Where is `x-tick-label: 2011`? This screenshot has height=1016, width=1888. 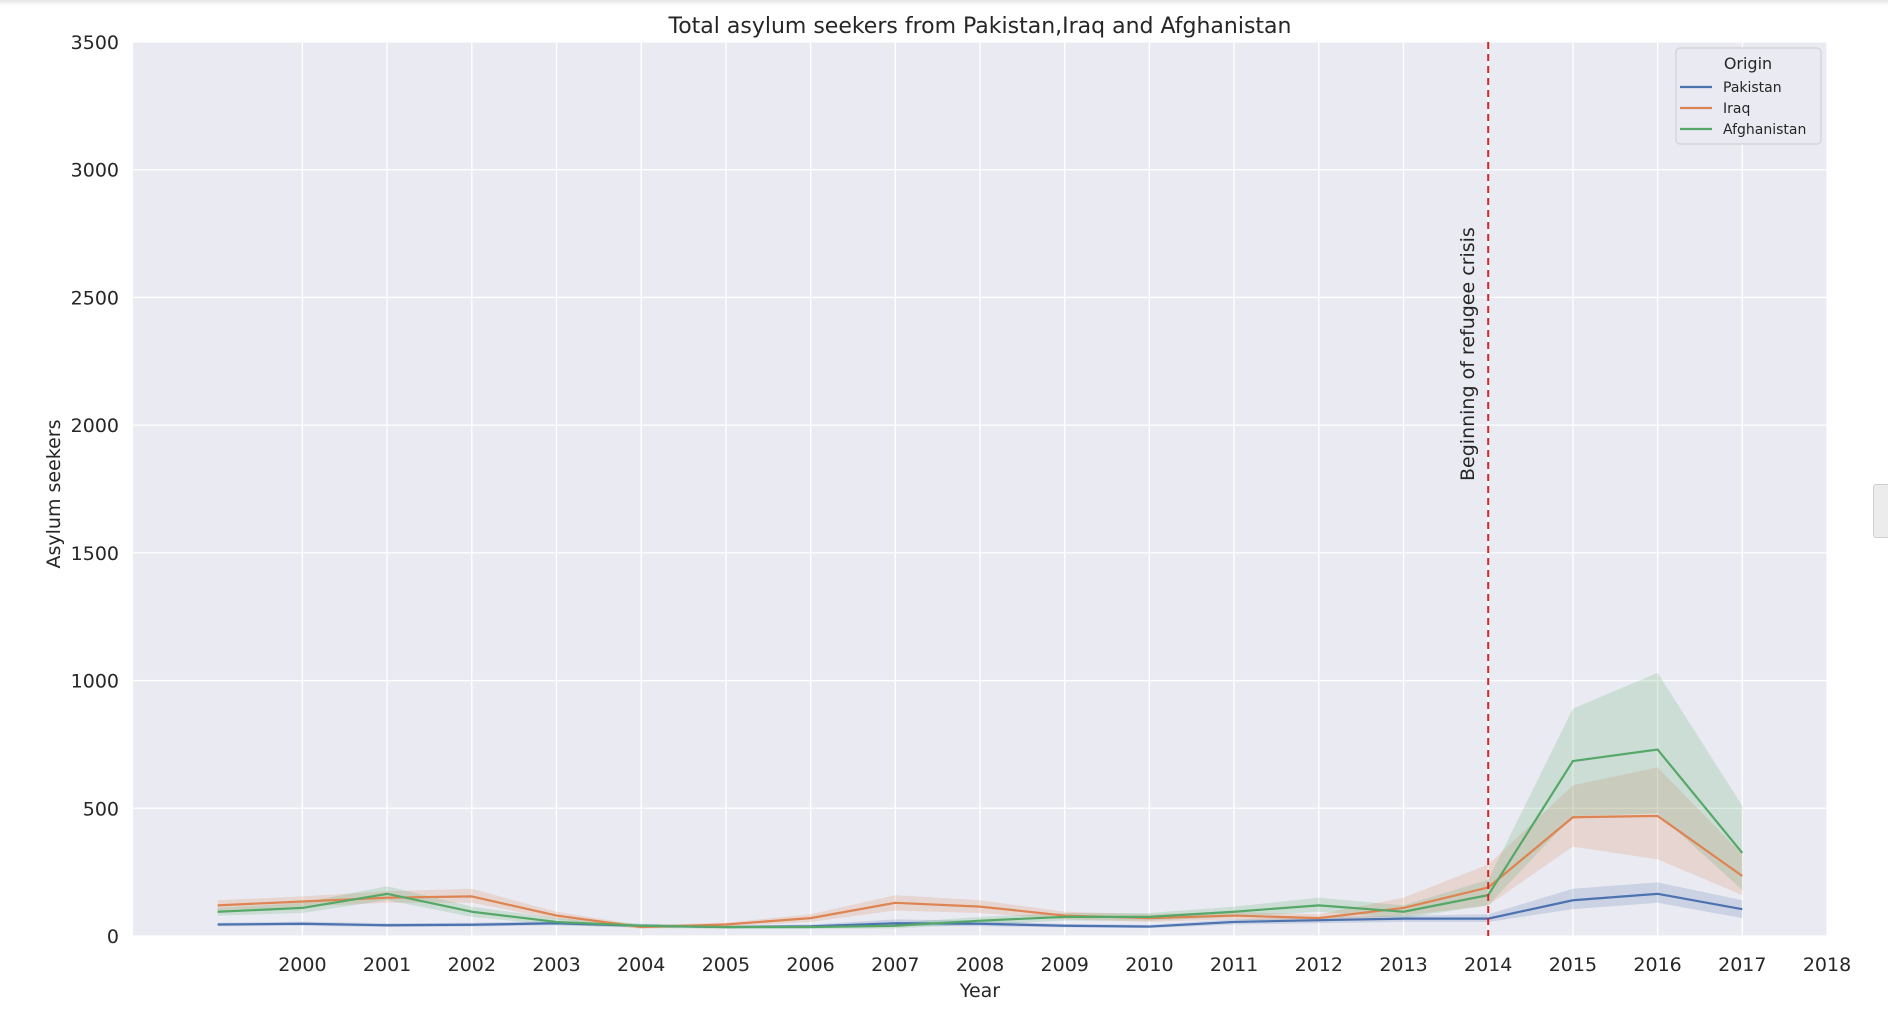
x-tick-label: 2011 is located at coordinates (1234, 965).